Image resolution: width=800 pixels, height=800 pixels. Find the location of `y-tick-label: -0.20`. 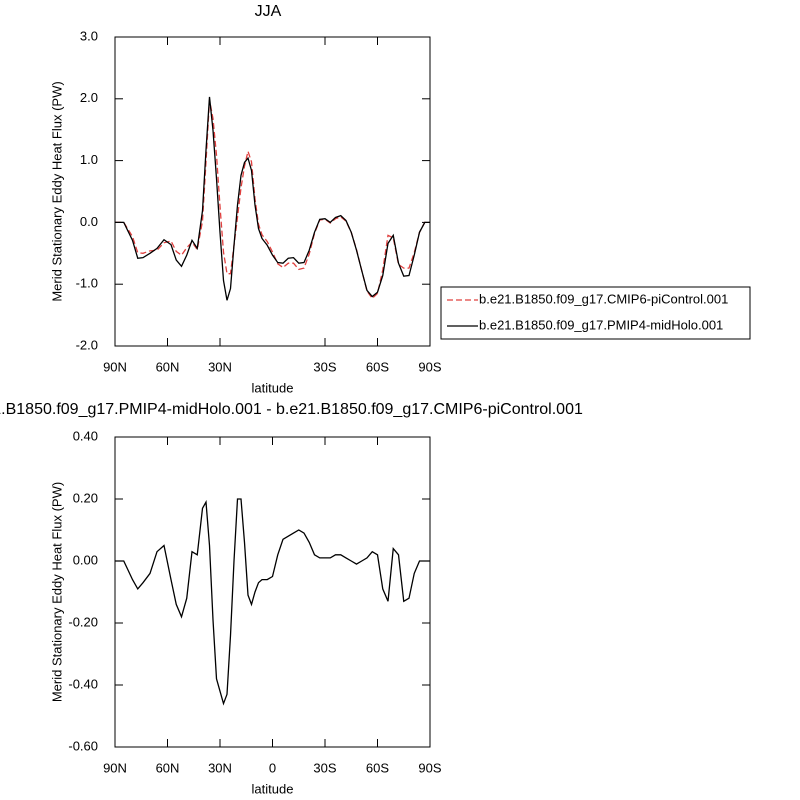

y-tick-label: -0.20 is located at coordinates (83, 621).